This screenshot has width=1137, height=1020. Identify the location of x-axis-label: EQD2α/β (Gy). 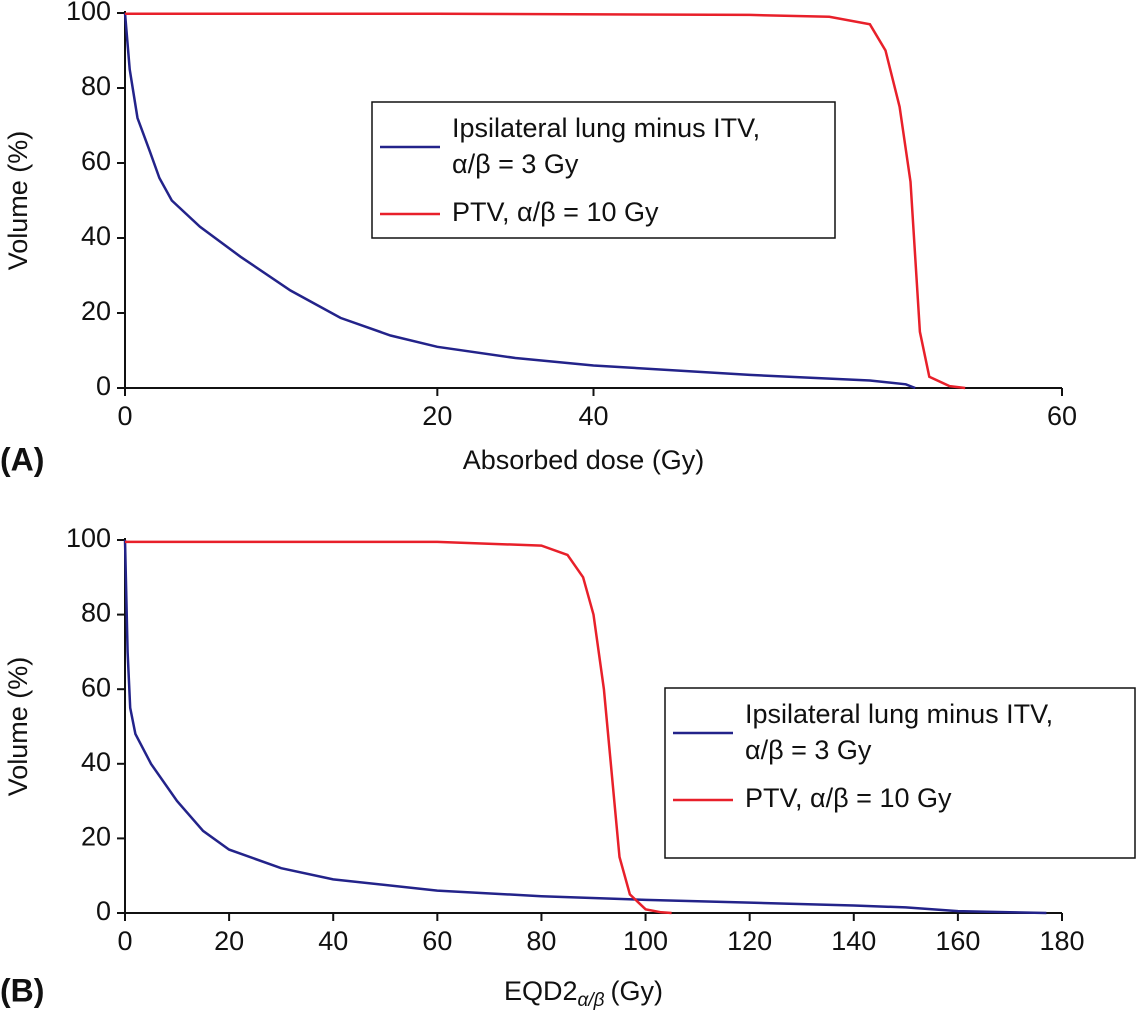
(583, 993).